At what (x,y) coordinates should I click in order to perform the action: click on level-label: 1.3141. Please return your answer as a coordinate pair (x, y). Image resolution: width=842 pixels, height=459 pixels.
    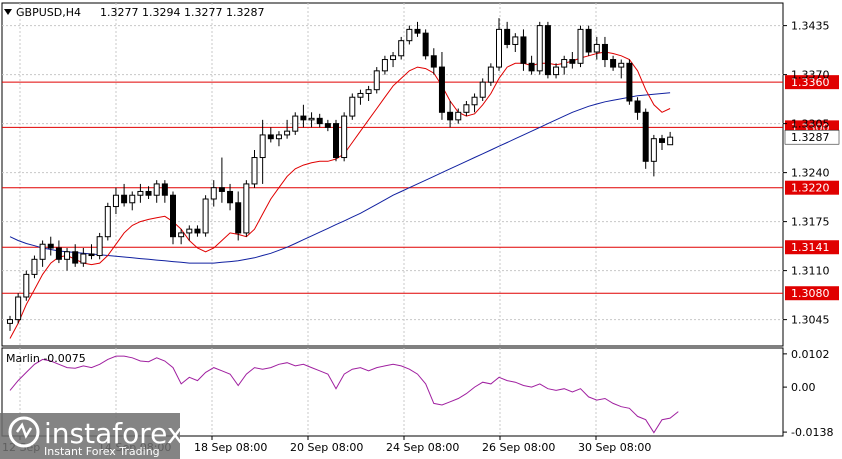
    Looking at the image, I should click on (810, 247).